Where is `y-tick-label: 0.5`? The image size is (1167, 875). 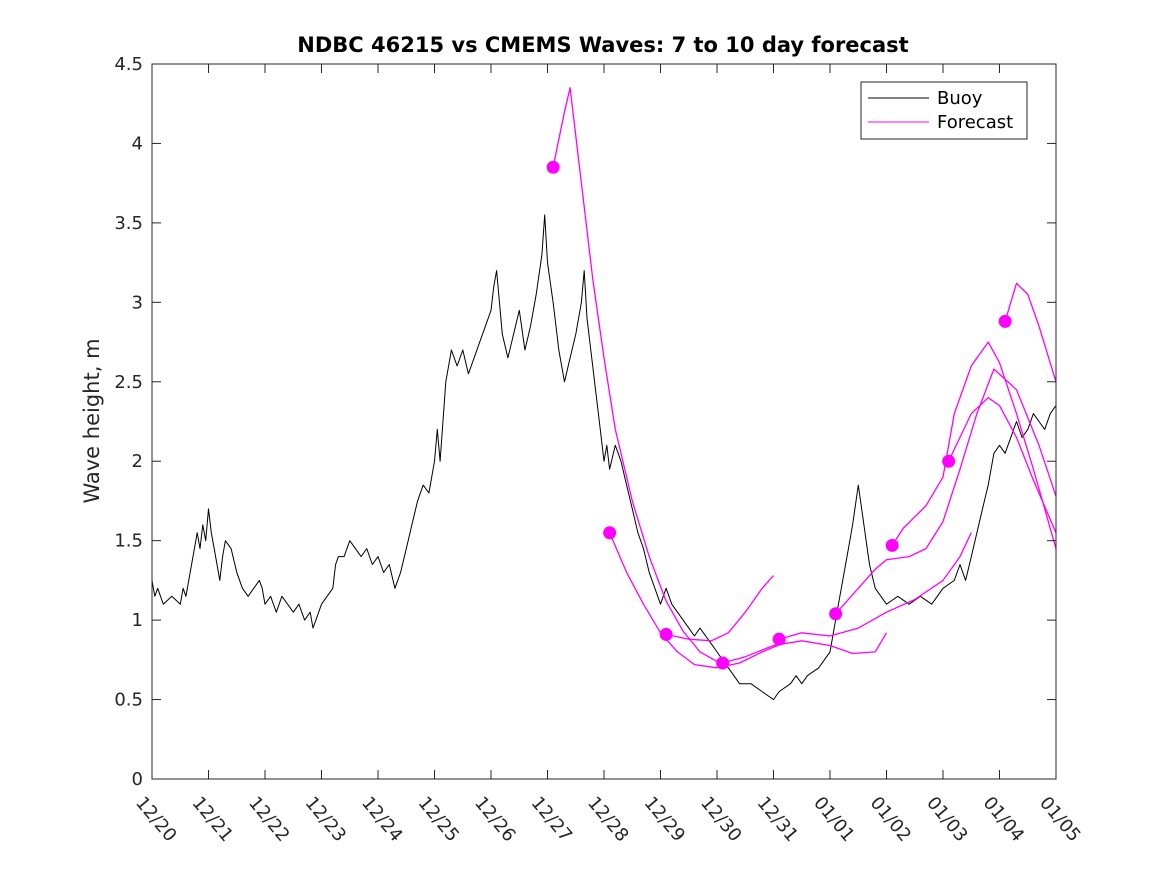 y-tick-label: 0.5 is located at coordinates (128, 700).